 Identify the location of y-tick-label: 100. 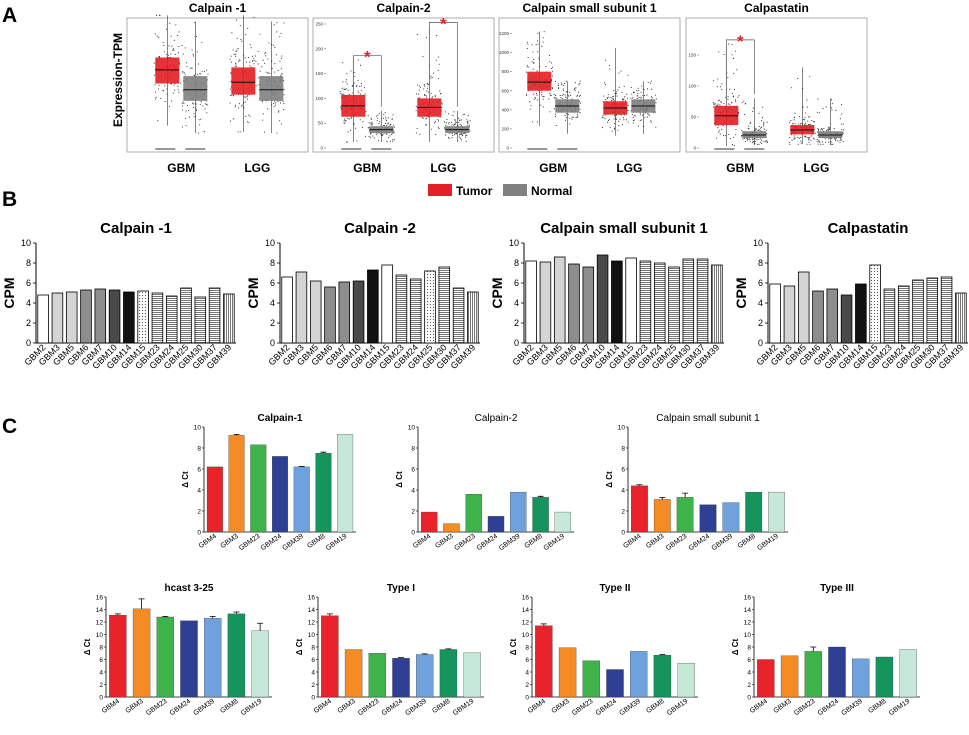
(692, 86).